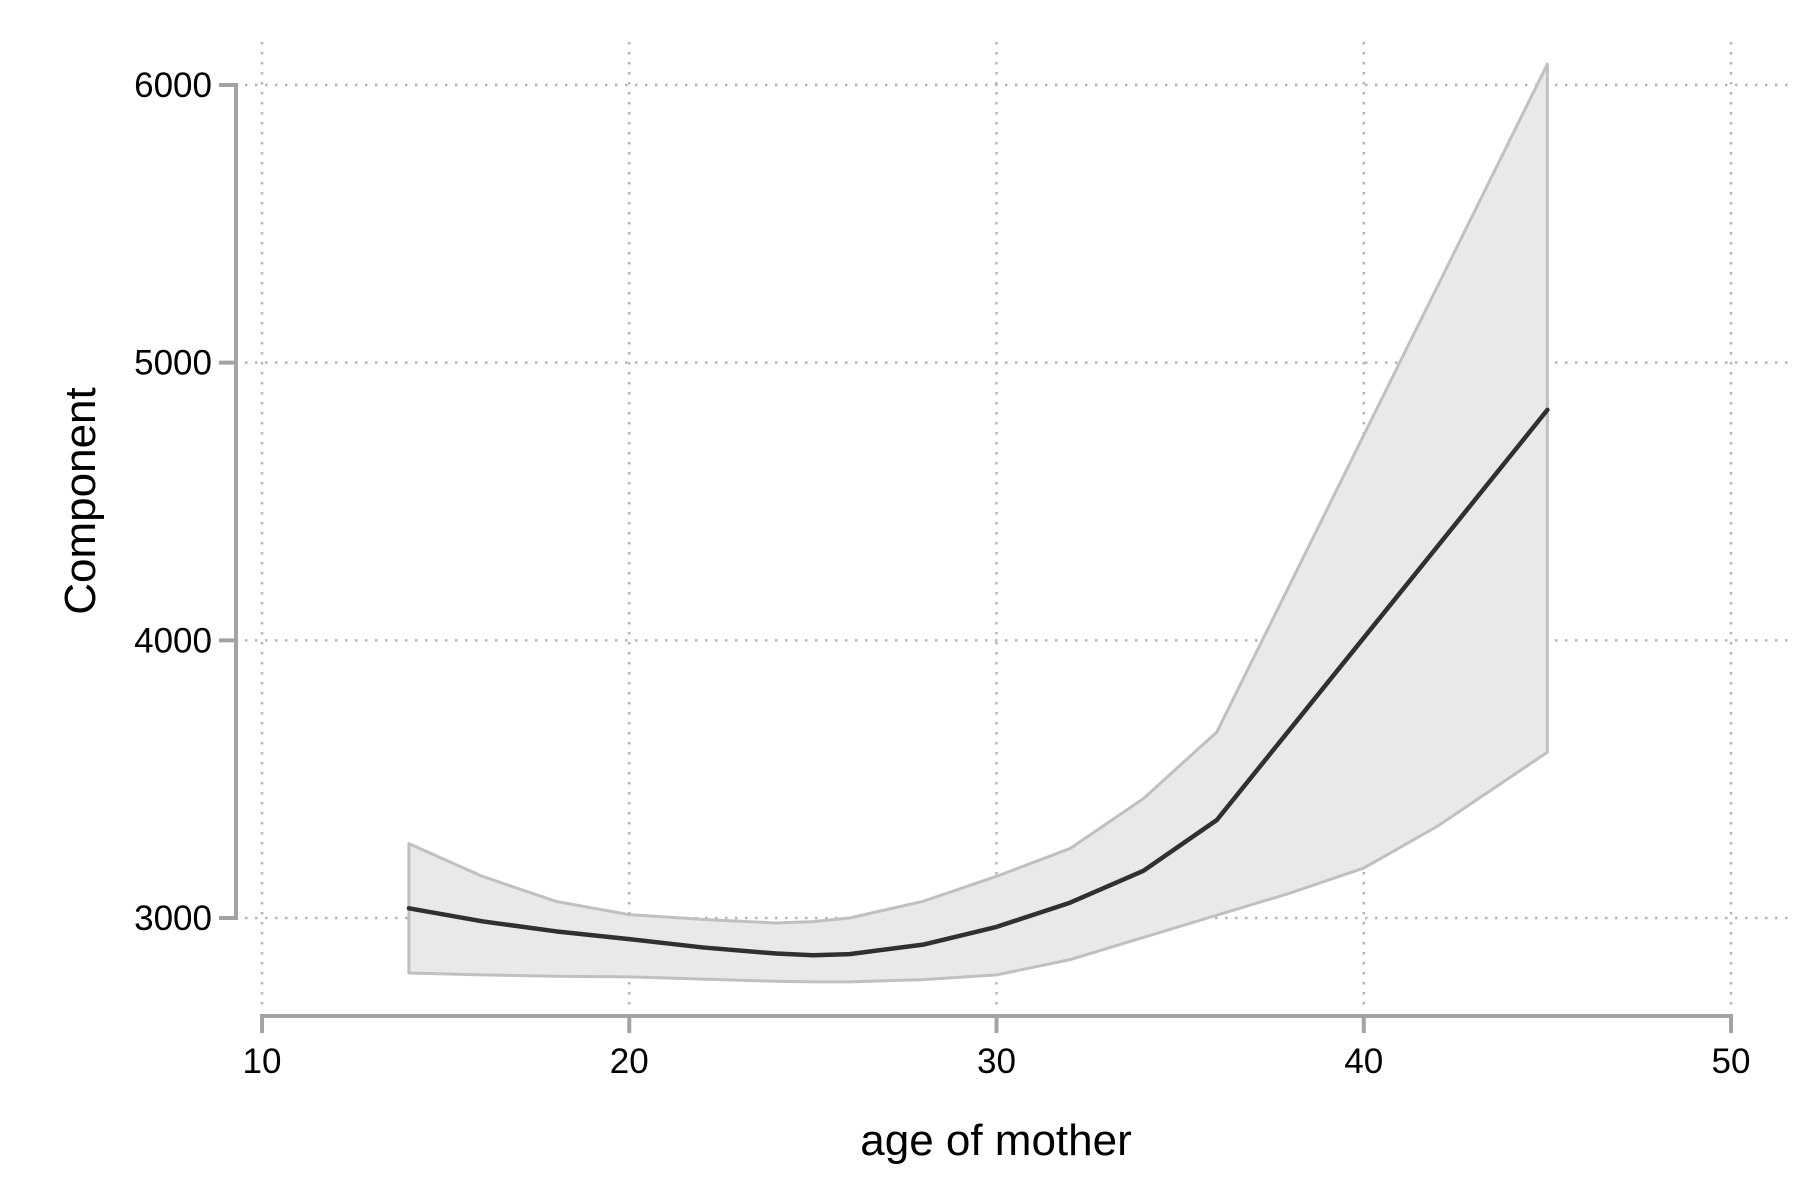  Describe the element at coordinates (173, 640) in the screenshot. I see `y-tick-label: 4000` at that location.